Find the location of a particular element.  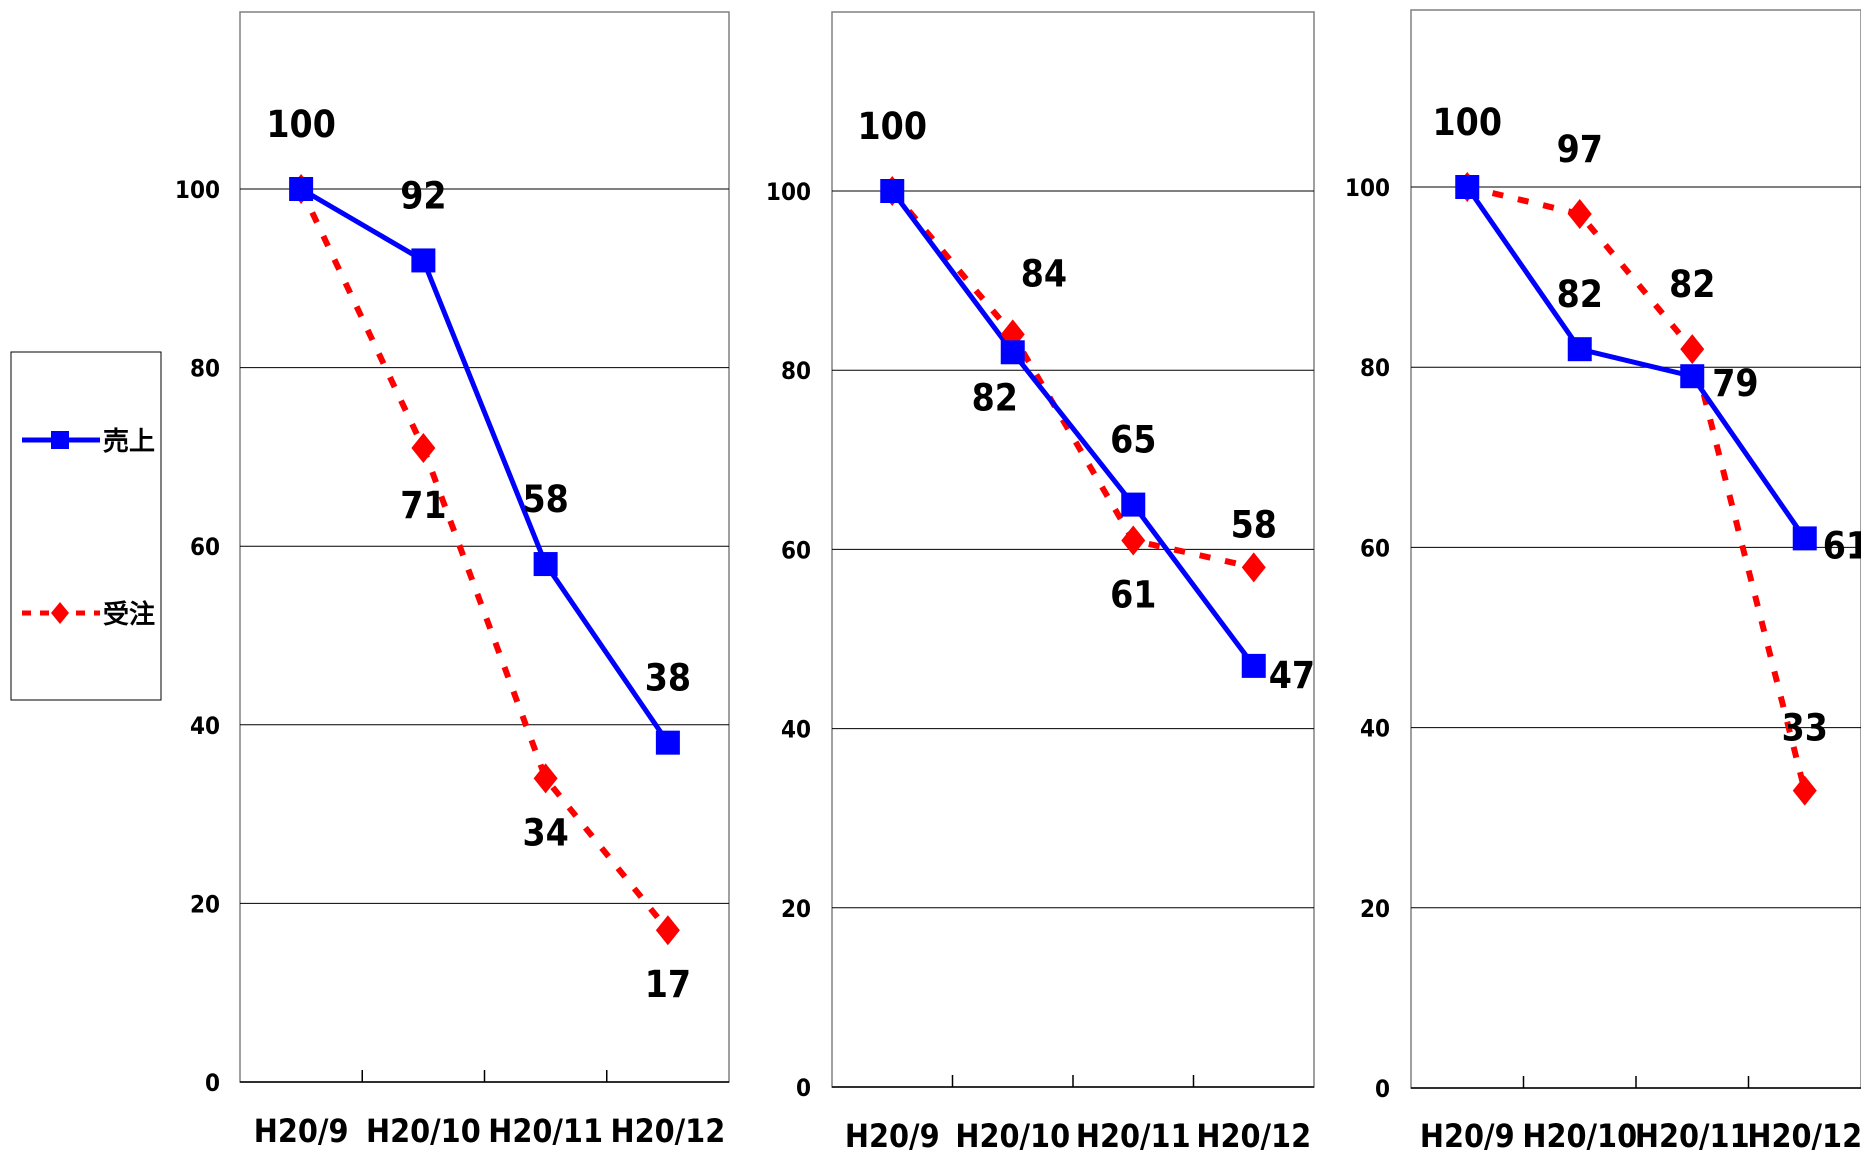

data-label-juchu: 33 is located at coordinates (1805, 728).